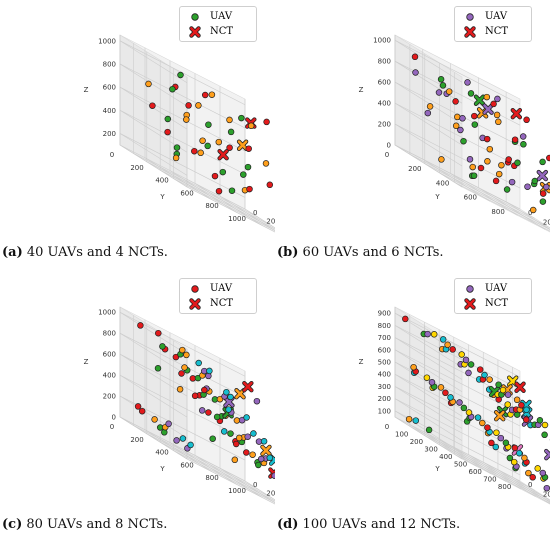 Image resolution: width=550 pixels, height=544 pixels. What do you see at coordinates (195, 304) in the screenshot?
I see `nct-marker-icon` at bounding box center [195, 304].